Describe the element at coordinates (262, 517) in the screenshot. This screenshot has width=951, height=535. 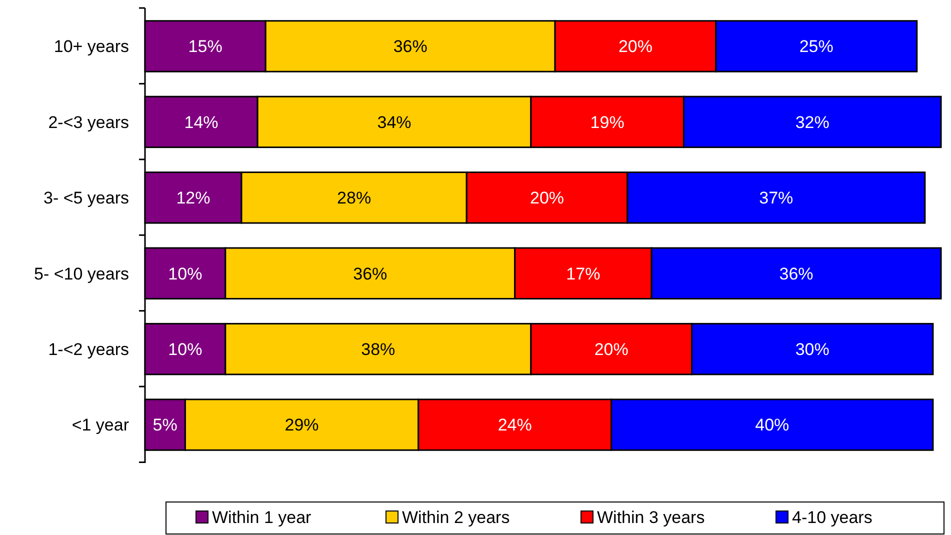
I see `legend-label: Within 1 year` at that location.